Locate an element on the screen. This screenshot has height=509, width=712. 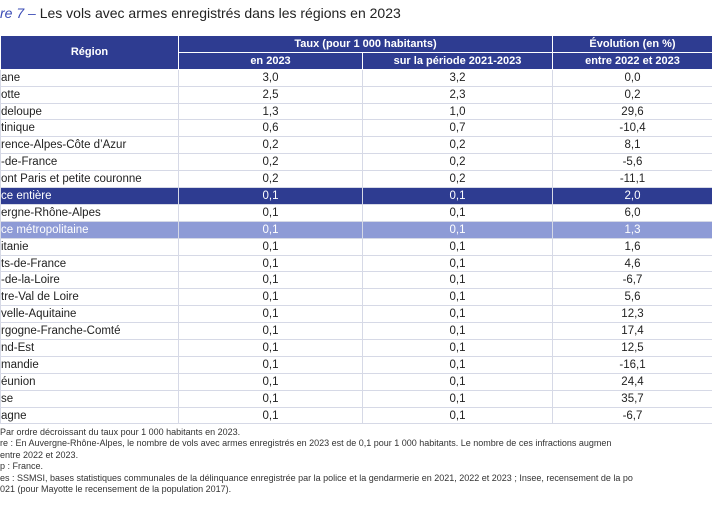
region-cell: -de-la-Loire is located at coordinates (89, 280).